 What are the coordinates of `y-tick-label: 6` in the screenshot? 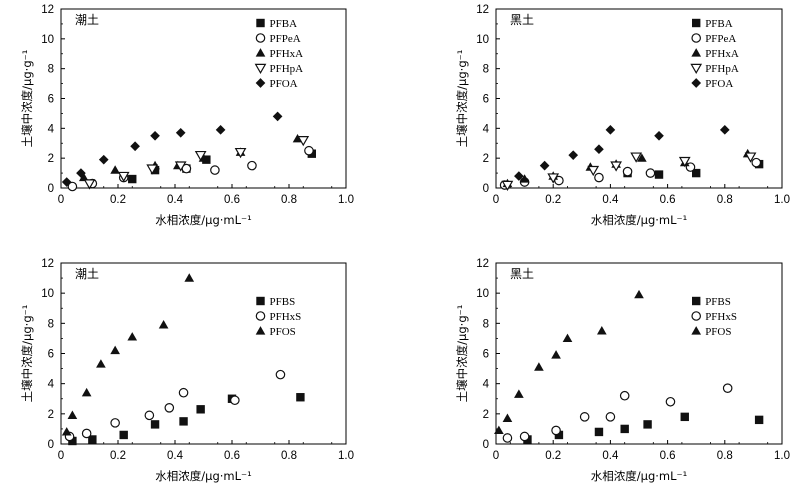 It's located at (51, 100).